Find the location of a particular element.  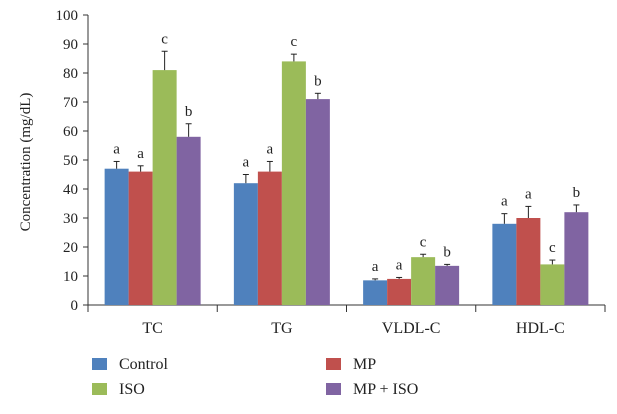

y-tick-label: 70 is located at coordinates (70, 103).